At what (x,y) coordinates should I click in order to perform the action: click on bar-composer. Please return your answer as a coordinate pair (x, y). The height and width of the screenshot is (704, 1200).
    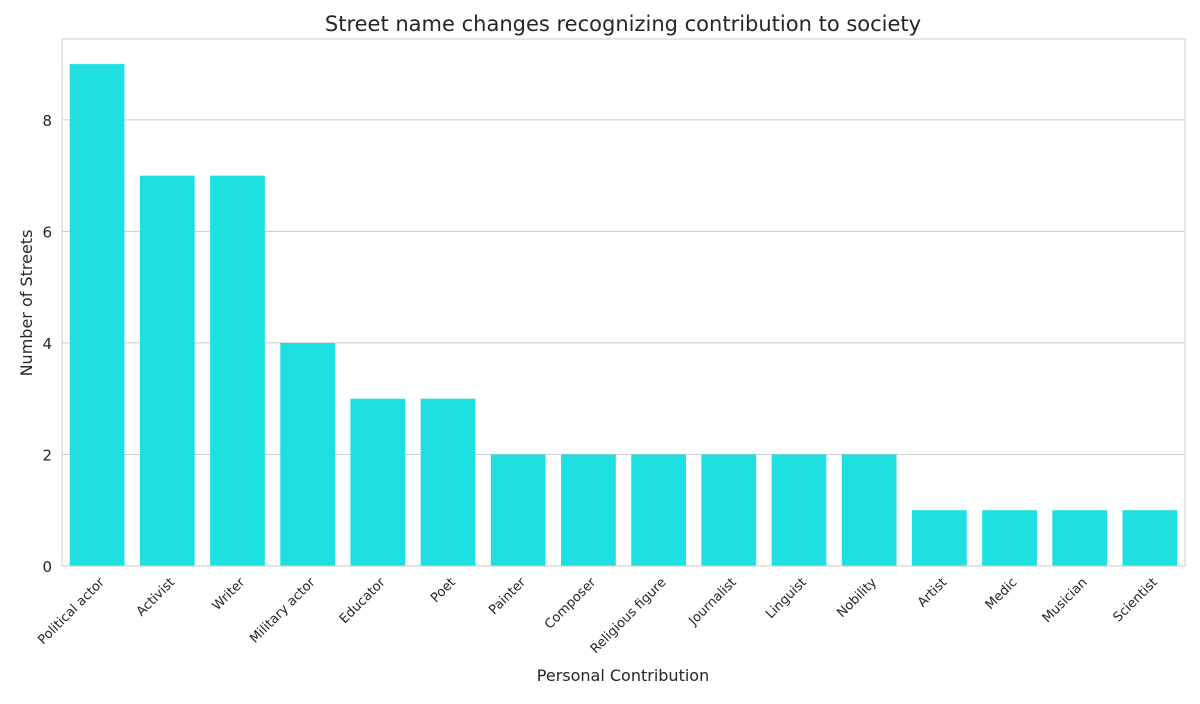
    Looking at the image, I should click on (588, 510).